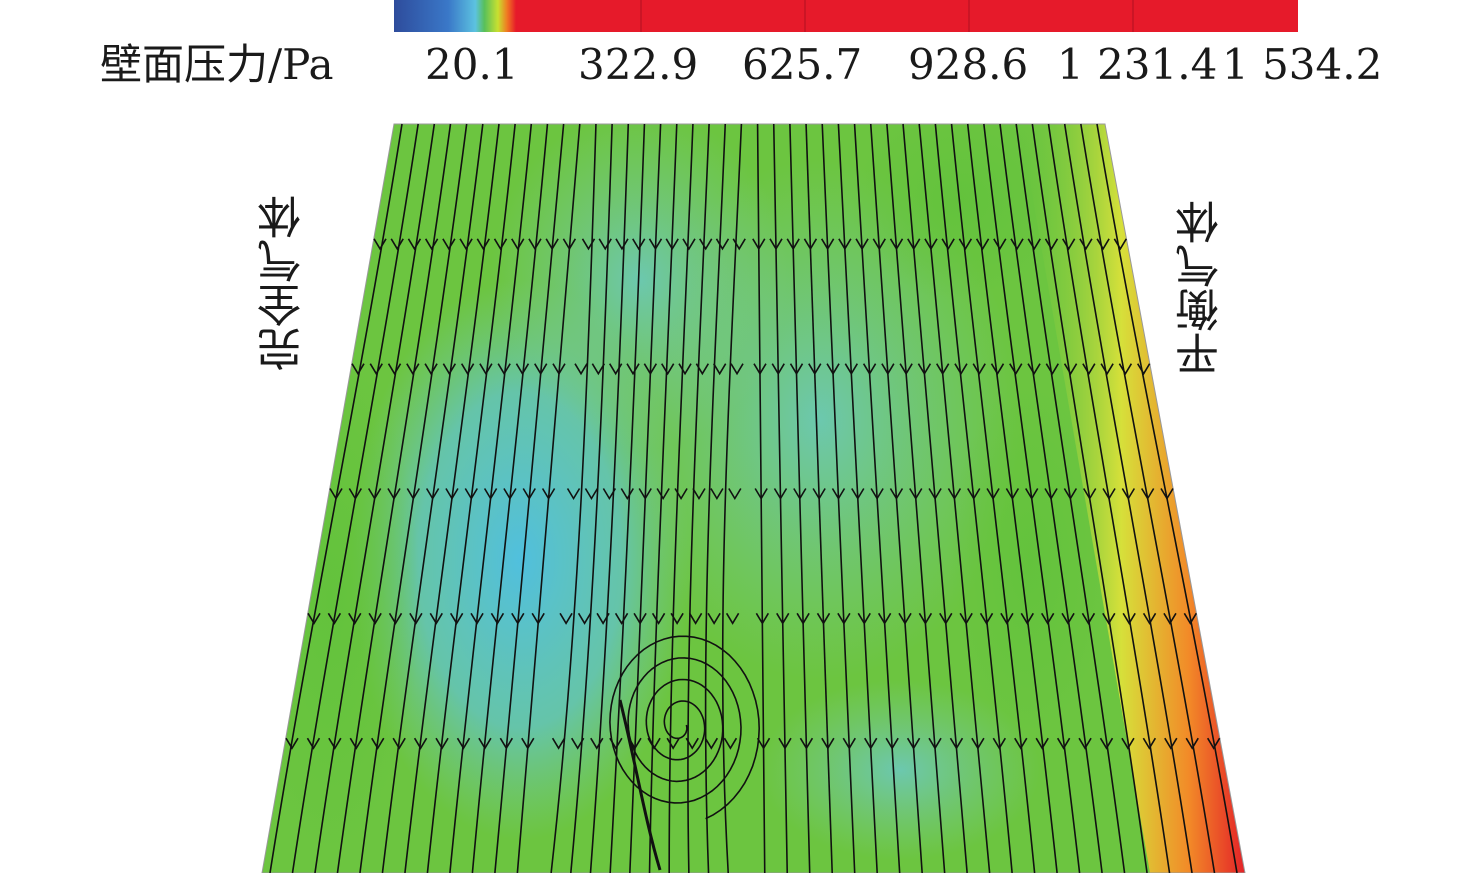 The image size is (1476, 873). I want to click on colorbar-tick-label: 20.1, so click(472, 64).